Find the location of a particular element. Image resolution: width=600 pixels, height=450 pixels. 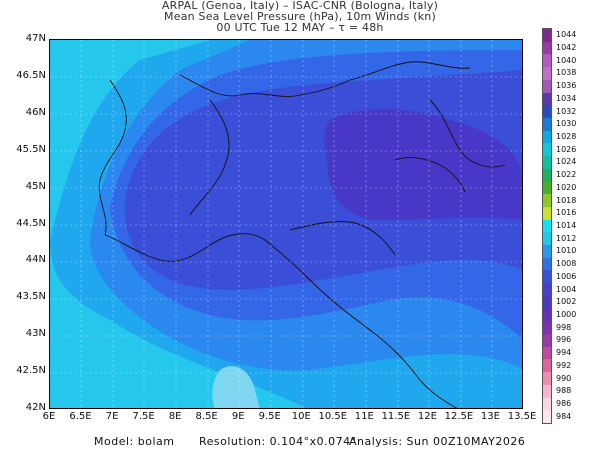

colorbar-label: 1020 is located at coordinates (566, 187).